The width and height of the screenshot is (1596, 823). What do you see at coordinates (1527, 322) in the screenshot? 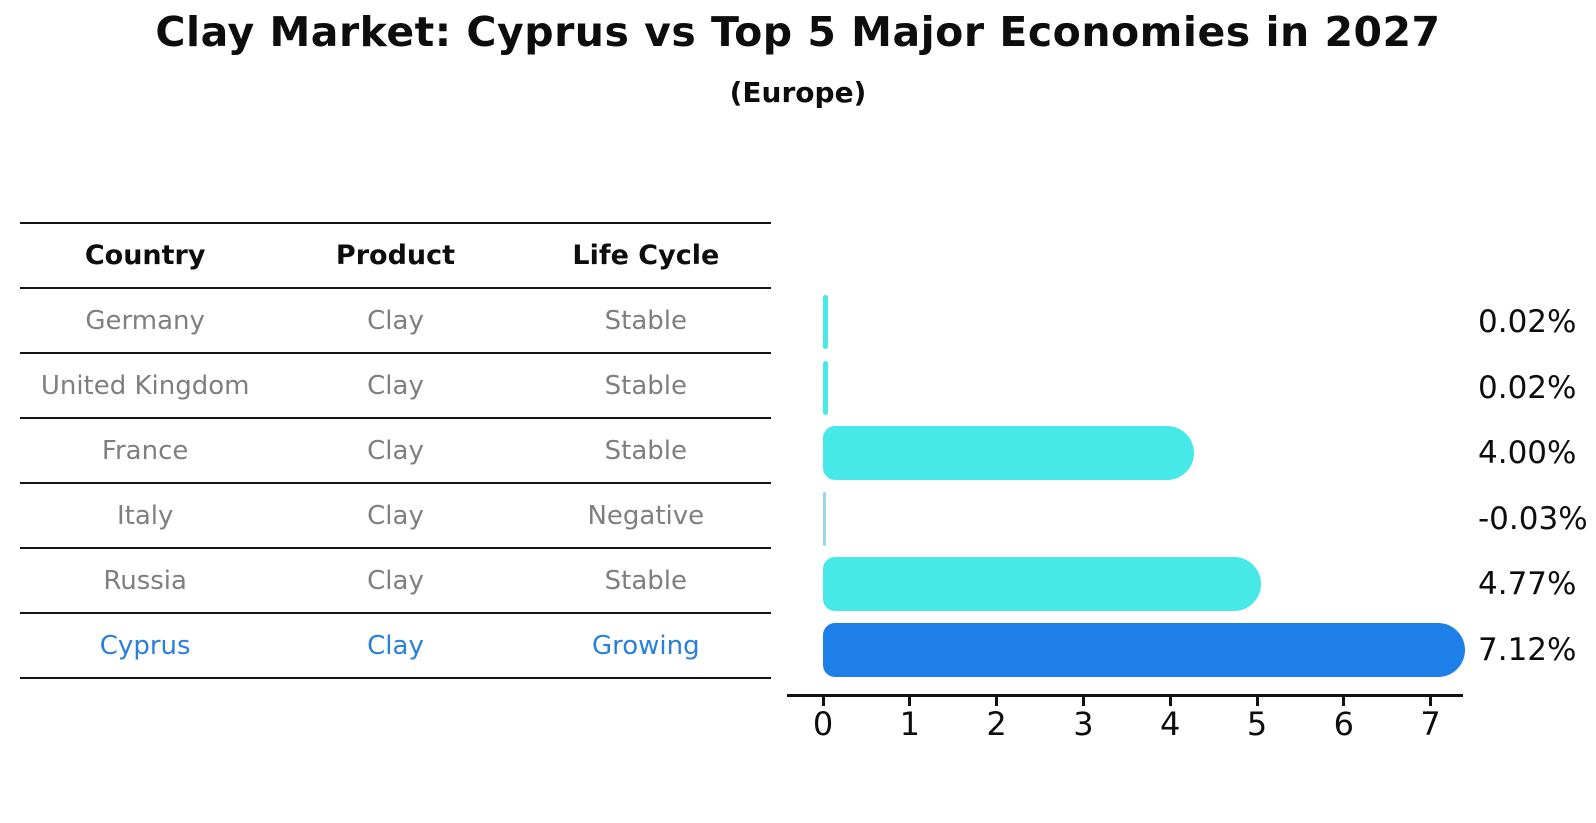
I see `value-label-germany: 0.02%` at bounding box center [1527, 322].